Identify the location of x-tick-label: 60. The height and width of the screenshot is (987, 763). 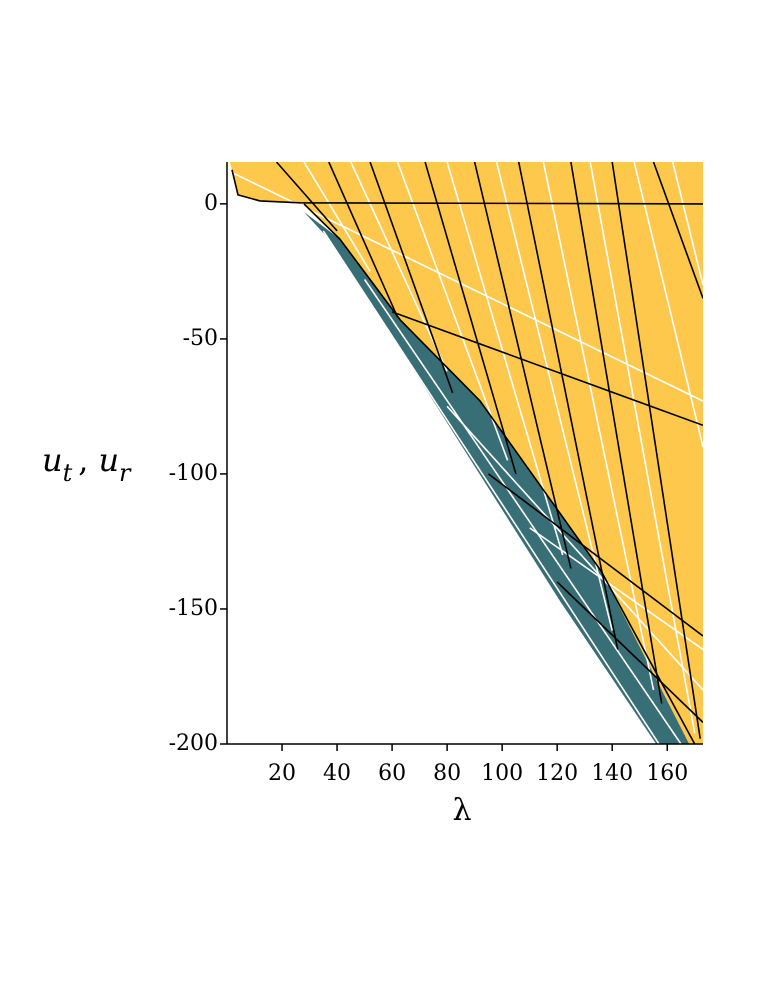
(392, 773).